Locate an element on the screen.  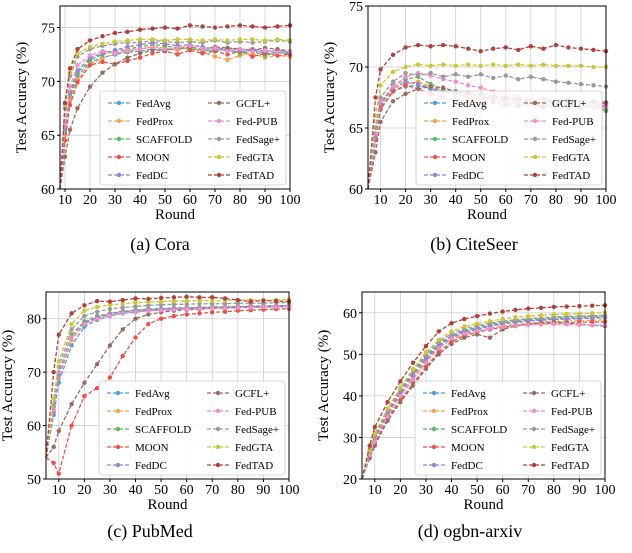
legend-label: MOON is located at coordinates (469, 158).